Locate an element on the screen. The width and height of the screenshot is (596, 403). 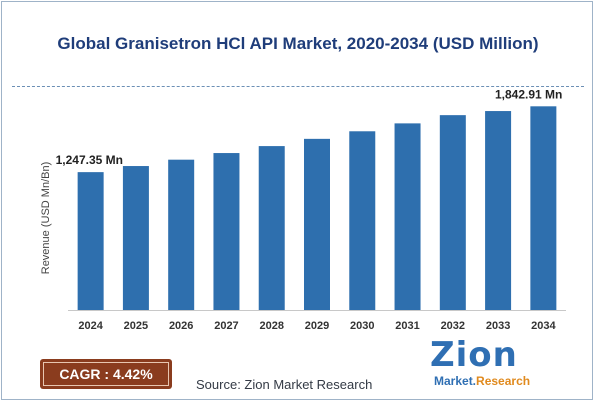
bar-2032 is located at coordinates (452, 212).